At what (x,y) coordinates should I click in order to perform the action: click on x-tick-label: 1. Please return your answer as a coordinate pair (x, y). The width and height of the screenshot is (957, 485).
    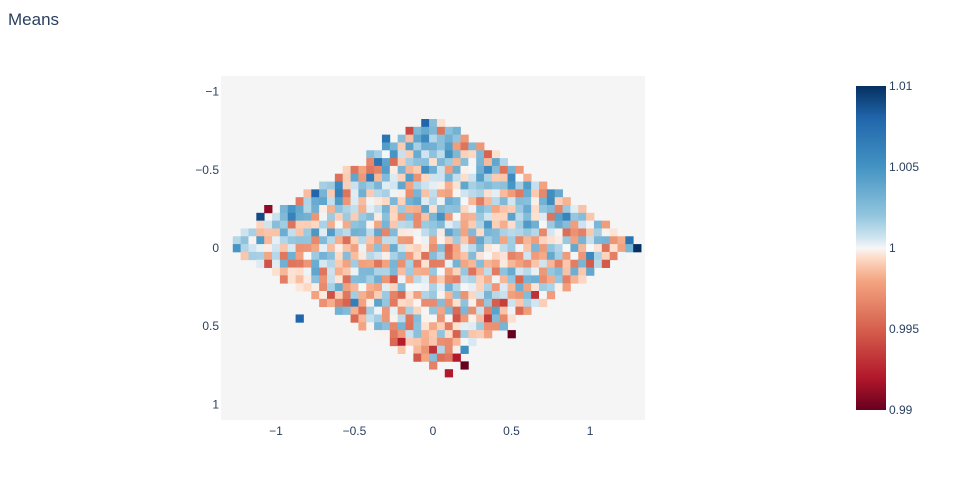
    Looking at the image, I should click on (590, 431).